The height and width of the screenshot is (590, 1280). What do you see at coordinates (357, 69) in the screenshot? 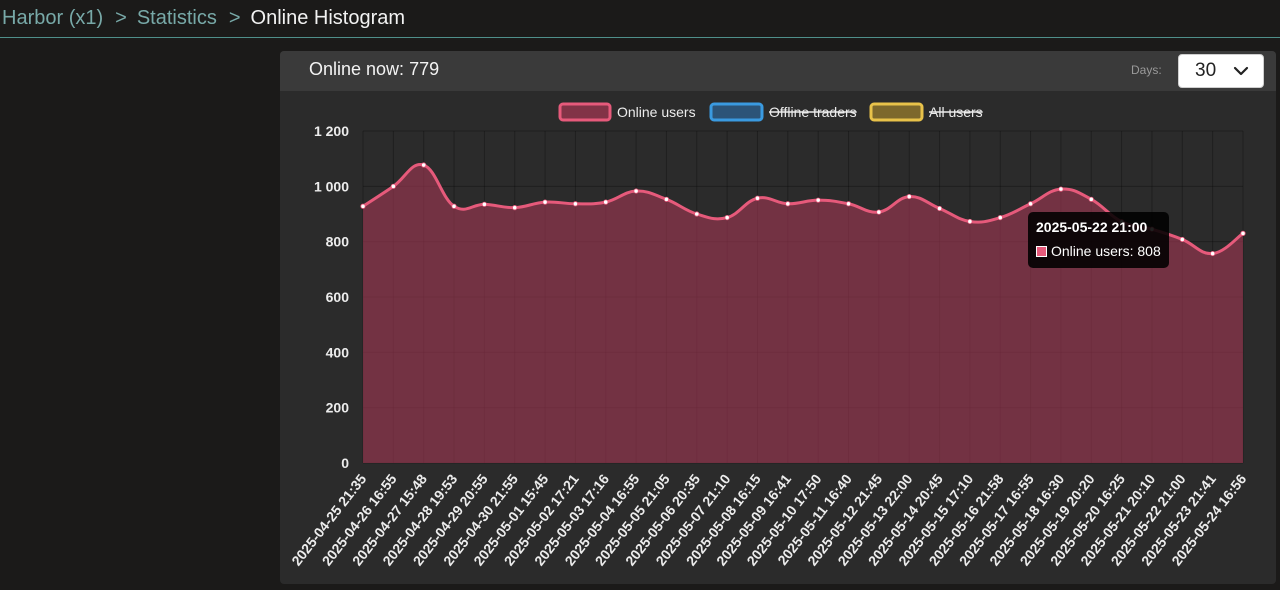
I see `online-now-label: Online now:` at bounding box center [357, 69].